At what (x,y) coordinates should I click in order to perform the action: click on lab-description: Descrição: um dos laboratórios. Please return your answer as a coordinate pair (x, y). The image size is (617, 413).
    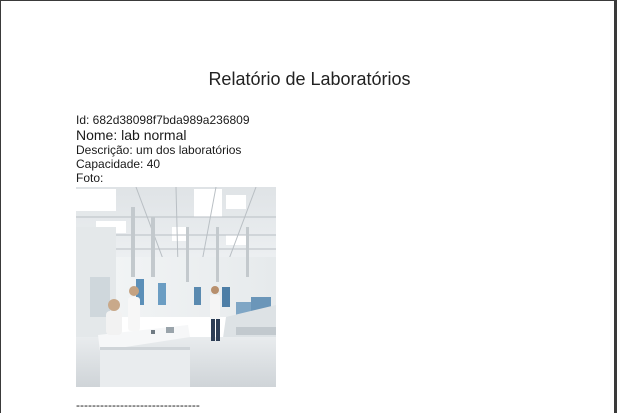
    Looking at the image, I should click on (159, 150).